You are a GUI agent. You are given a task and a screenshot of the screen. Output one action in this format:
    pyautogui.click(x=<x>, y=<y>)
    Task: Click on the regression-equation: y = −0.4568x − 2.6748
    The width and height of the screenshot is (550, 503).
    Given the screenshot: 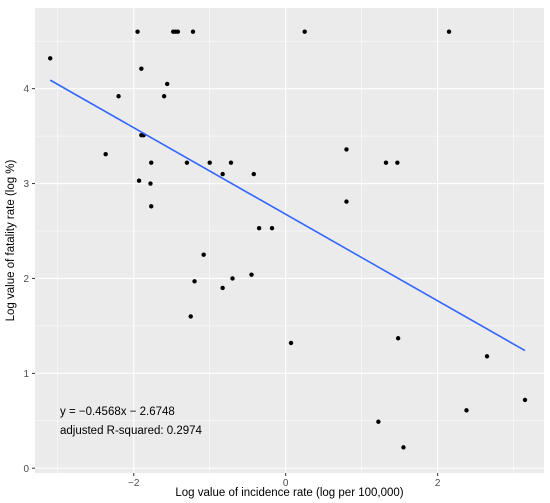 What is the action you would take?
    pyautogui.click(x=117, y=412)
    